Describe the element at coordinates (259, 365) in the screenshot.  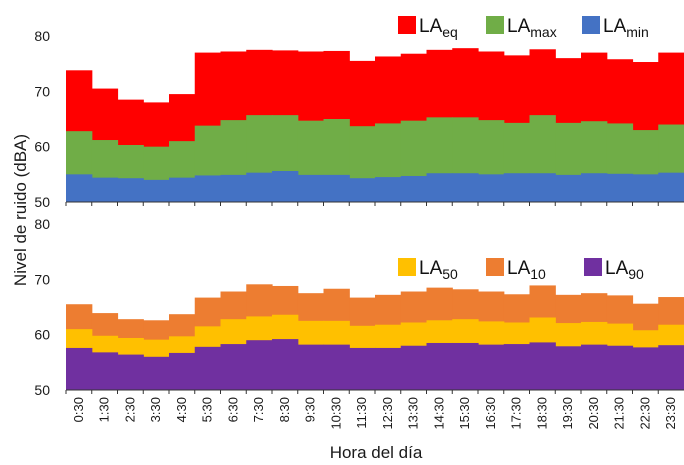
I see `bar-la90-7:30` at that location.